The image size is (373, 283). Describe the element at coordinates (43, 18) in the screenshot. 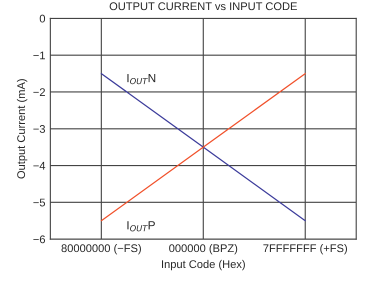

I see `y-tick-label: 0` at that location.